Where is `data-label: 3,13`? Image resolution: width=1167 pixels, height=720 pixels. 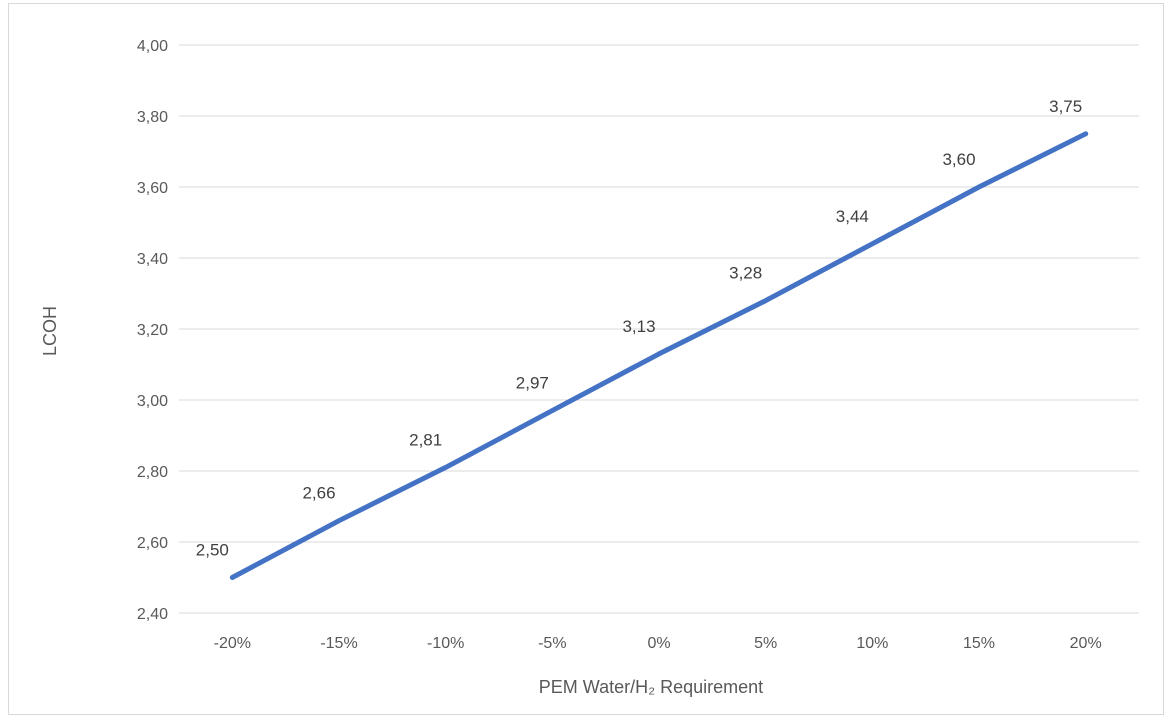
data-label: 3,13 is located at coordinates (638, 326).